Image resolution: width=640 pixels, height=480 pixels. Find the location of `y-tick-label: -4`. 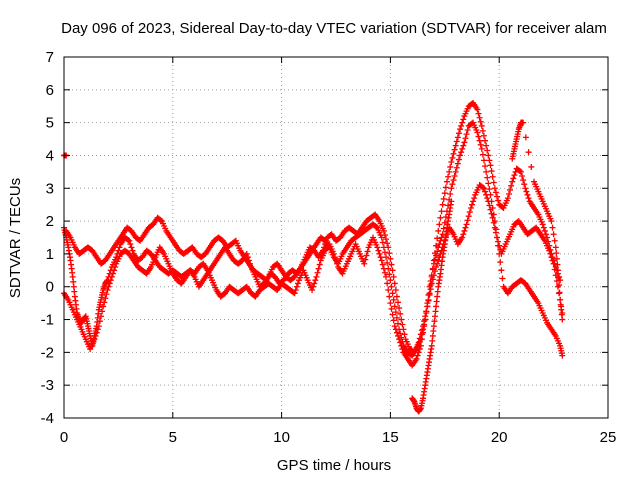

y-tick-label: -4 is located at coordinates (47, 418).